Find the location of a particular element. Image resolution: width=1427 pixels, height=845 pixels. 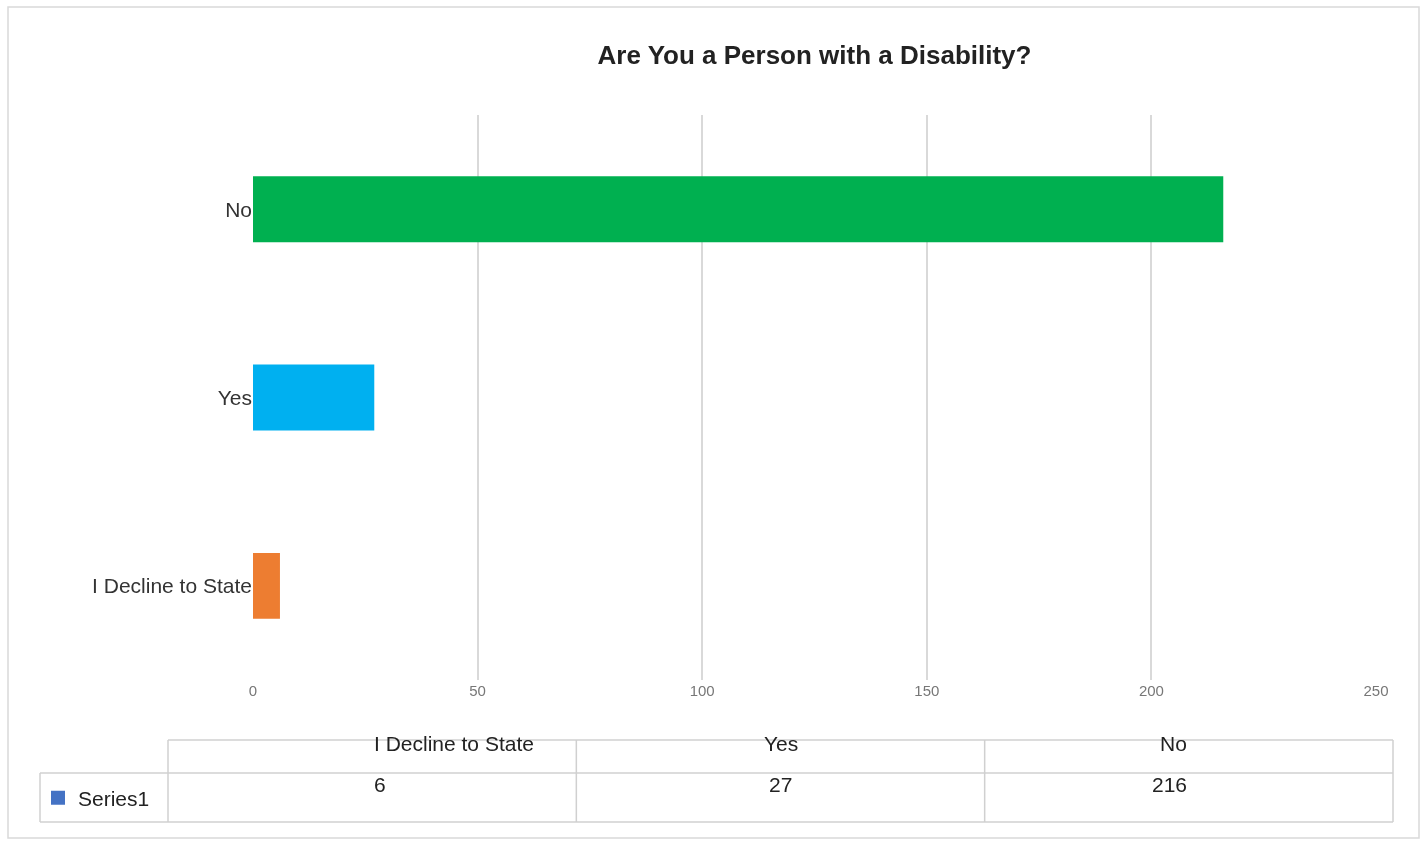

y-tick-label: Yes is located at coordinates (234, 397).